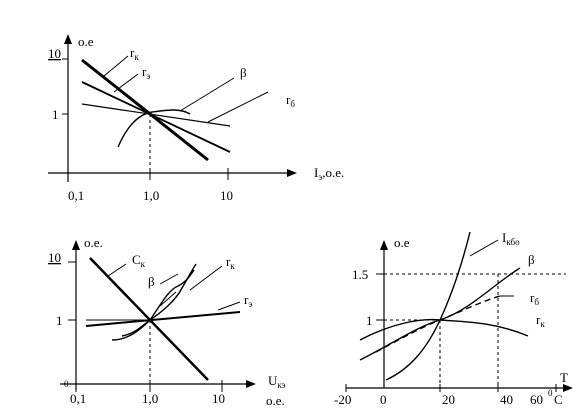  I want to click on bl-x-arrow, so click(251, 384).